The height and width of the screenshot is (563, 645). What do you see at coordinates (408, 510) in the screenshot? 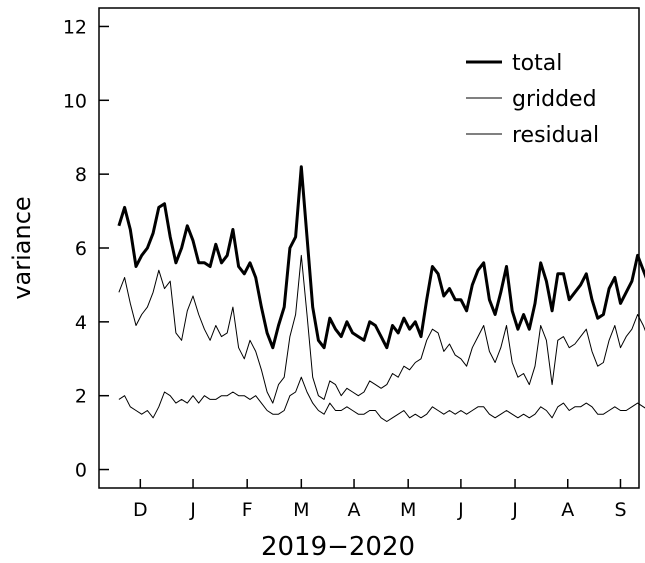
I see `x-tick-label-5: M` at bounding box center [408, 510].